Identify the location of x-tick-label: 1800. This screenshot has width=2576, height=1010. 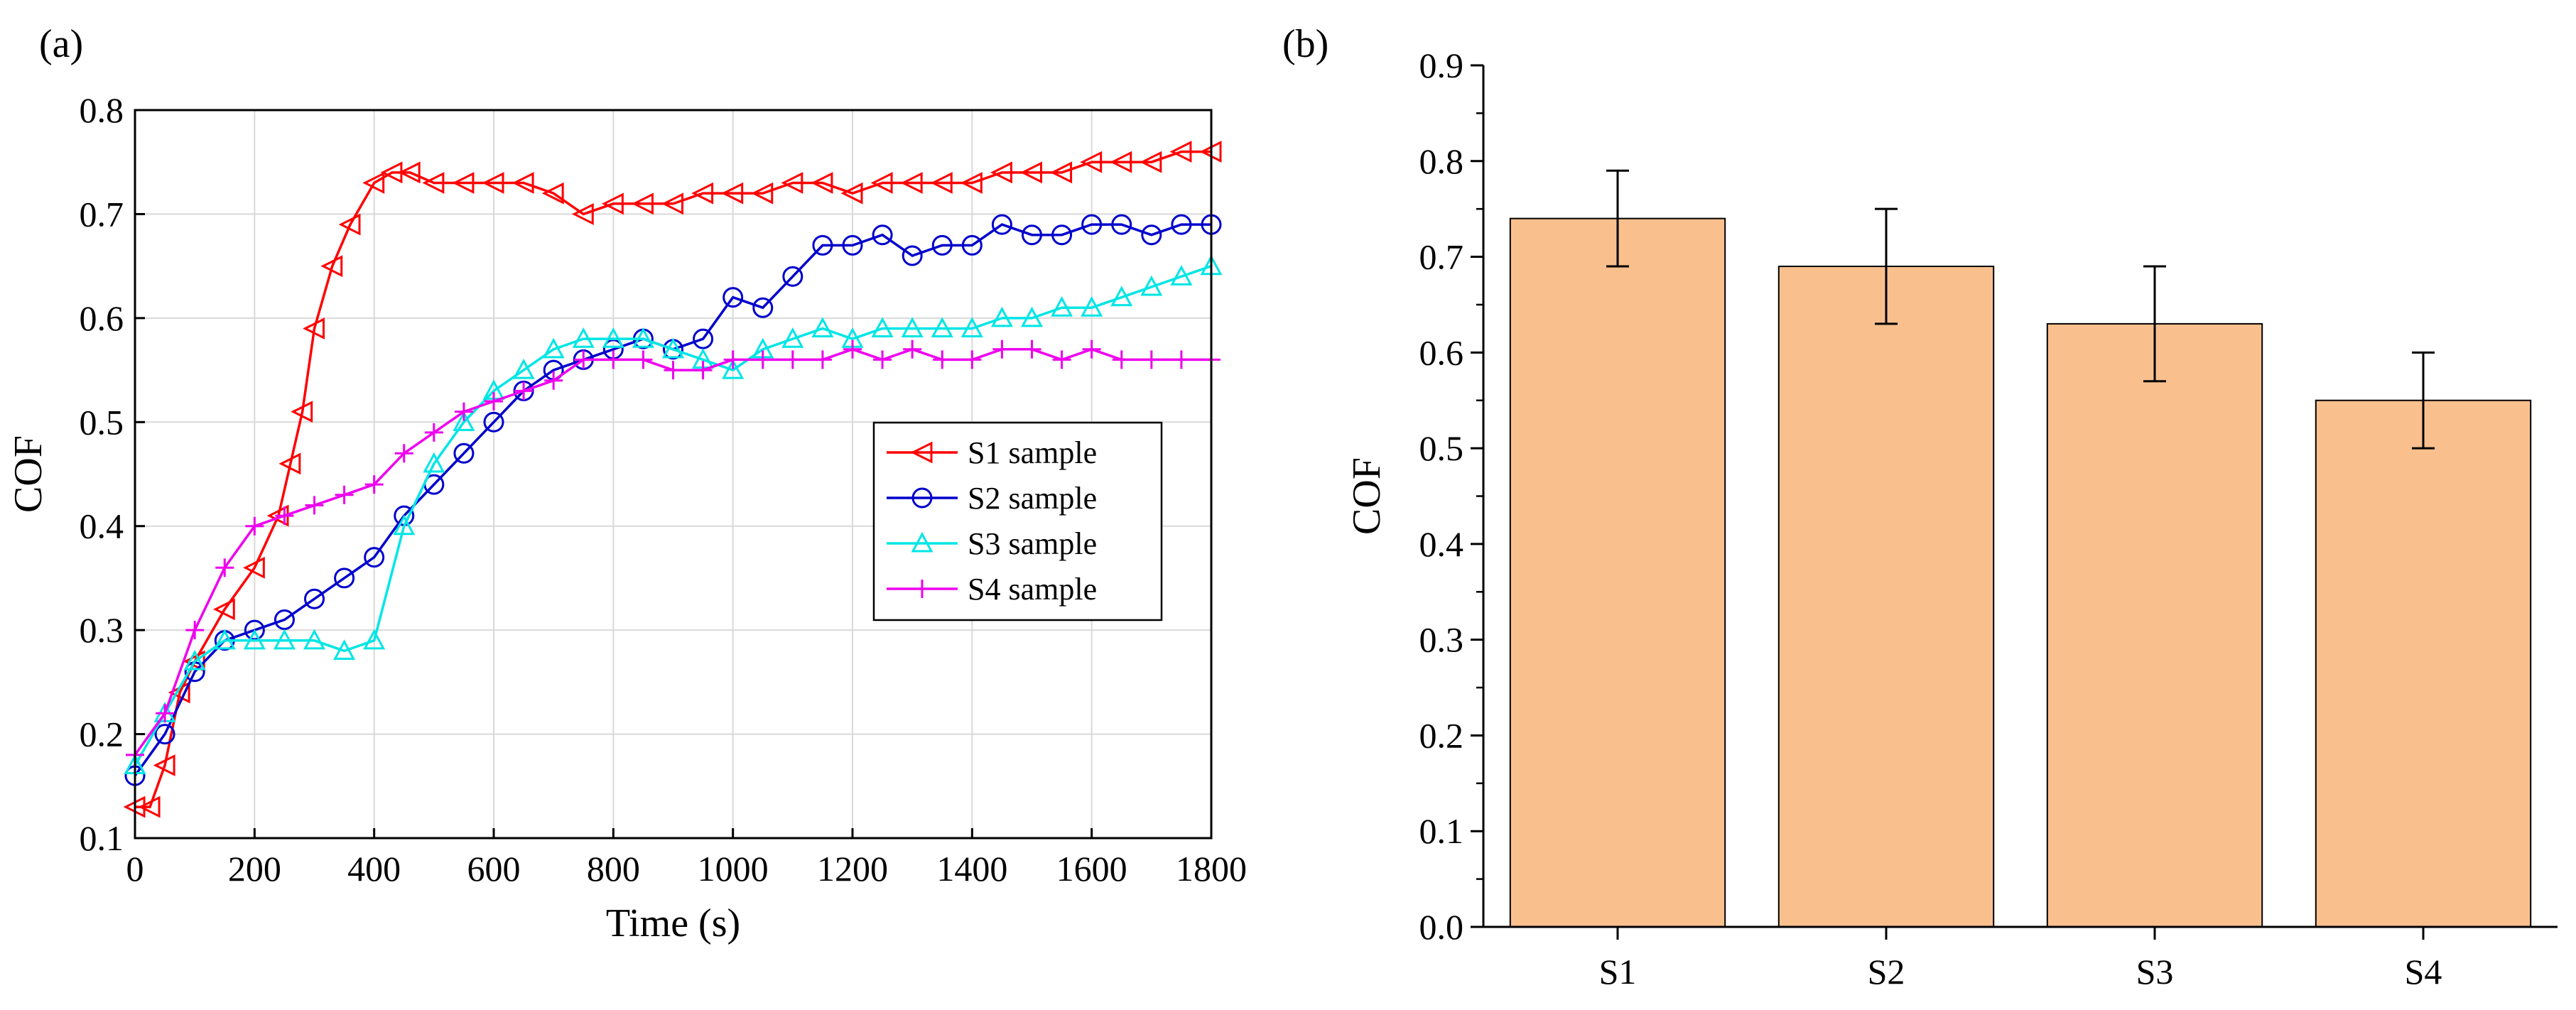
(1211, 869).